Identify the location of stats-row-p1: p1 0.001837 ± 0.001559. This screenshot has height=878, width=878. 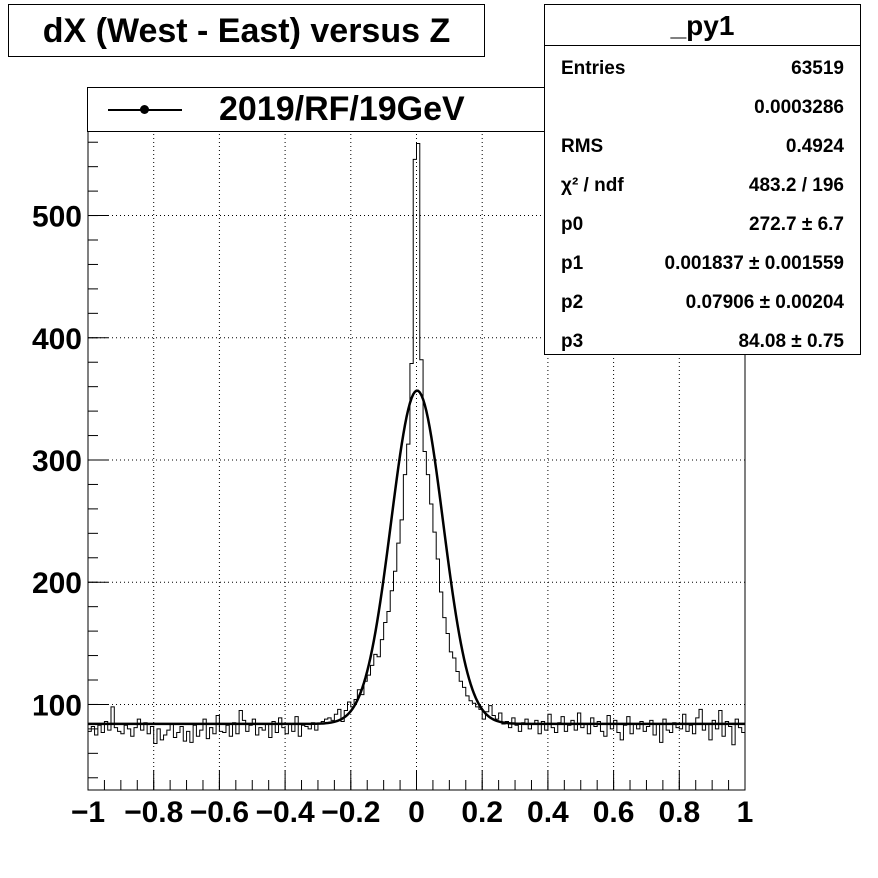
(702, 263).